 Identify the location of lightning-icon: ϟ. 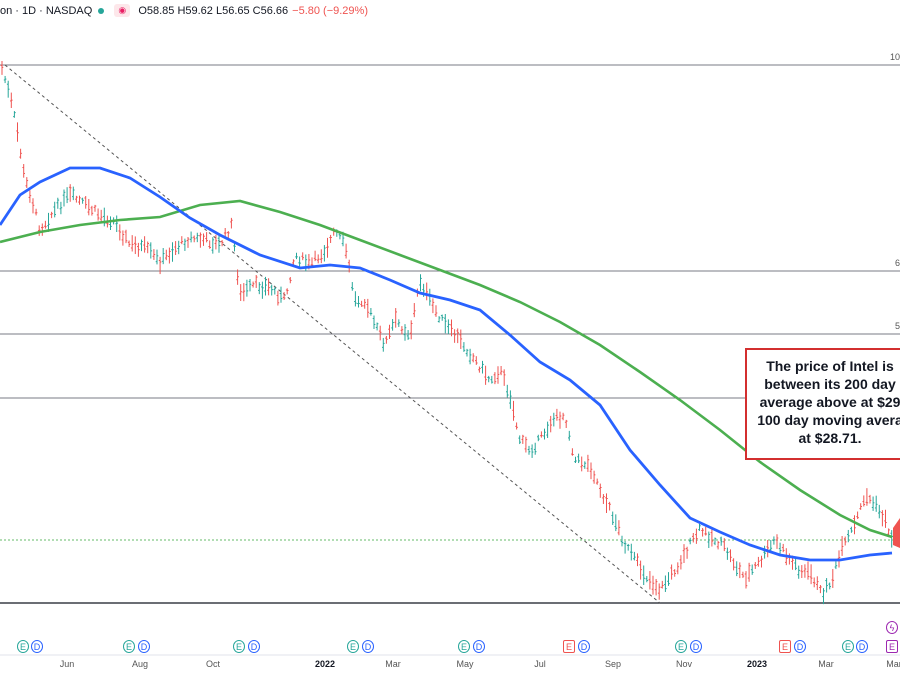
(892, 627).